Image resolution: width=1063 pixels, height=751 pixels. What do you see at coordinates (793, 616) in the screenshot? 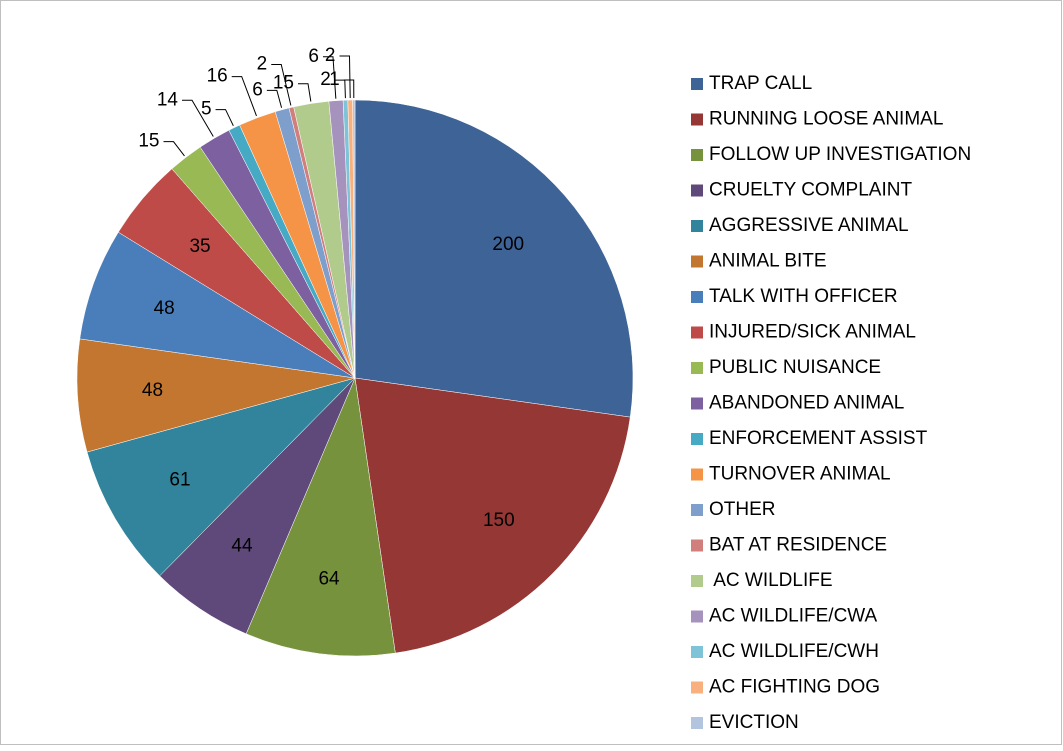
I see `legend-label: AC WILDLIFE/CWA` at bounding box center [793, 616].